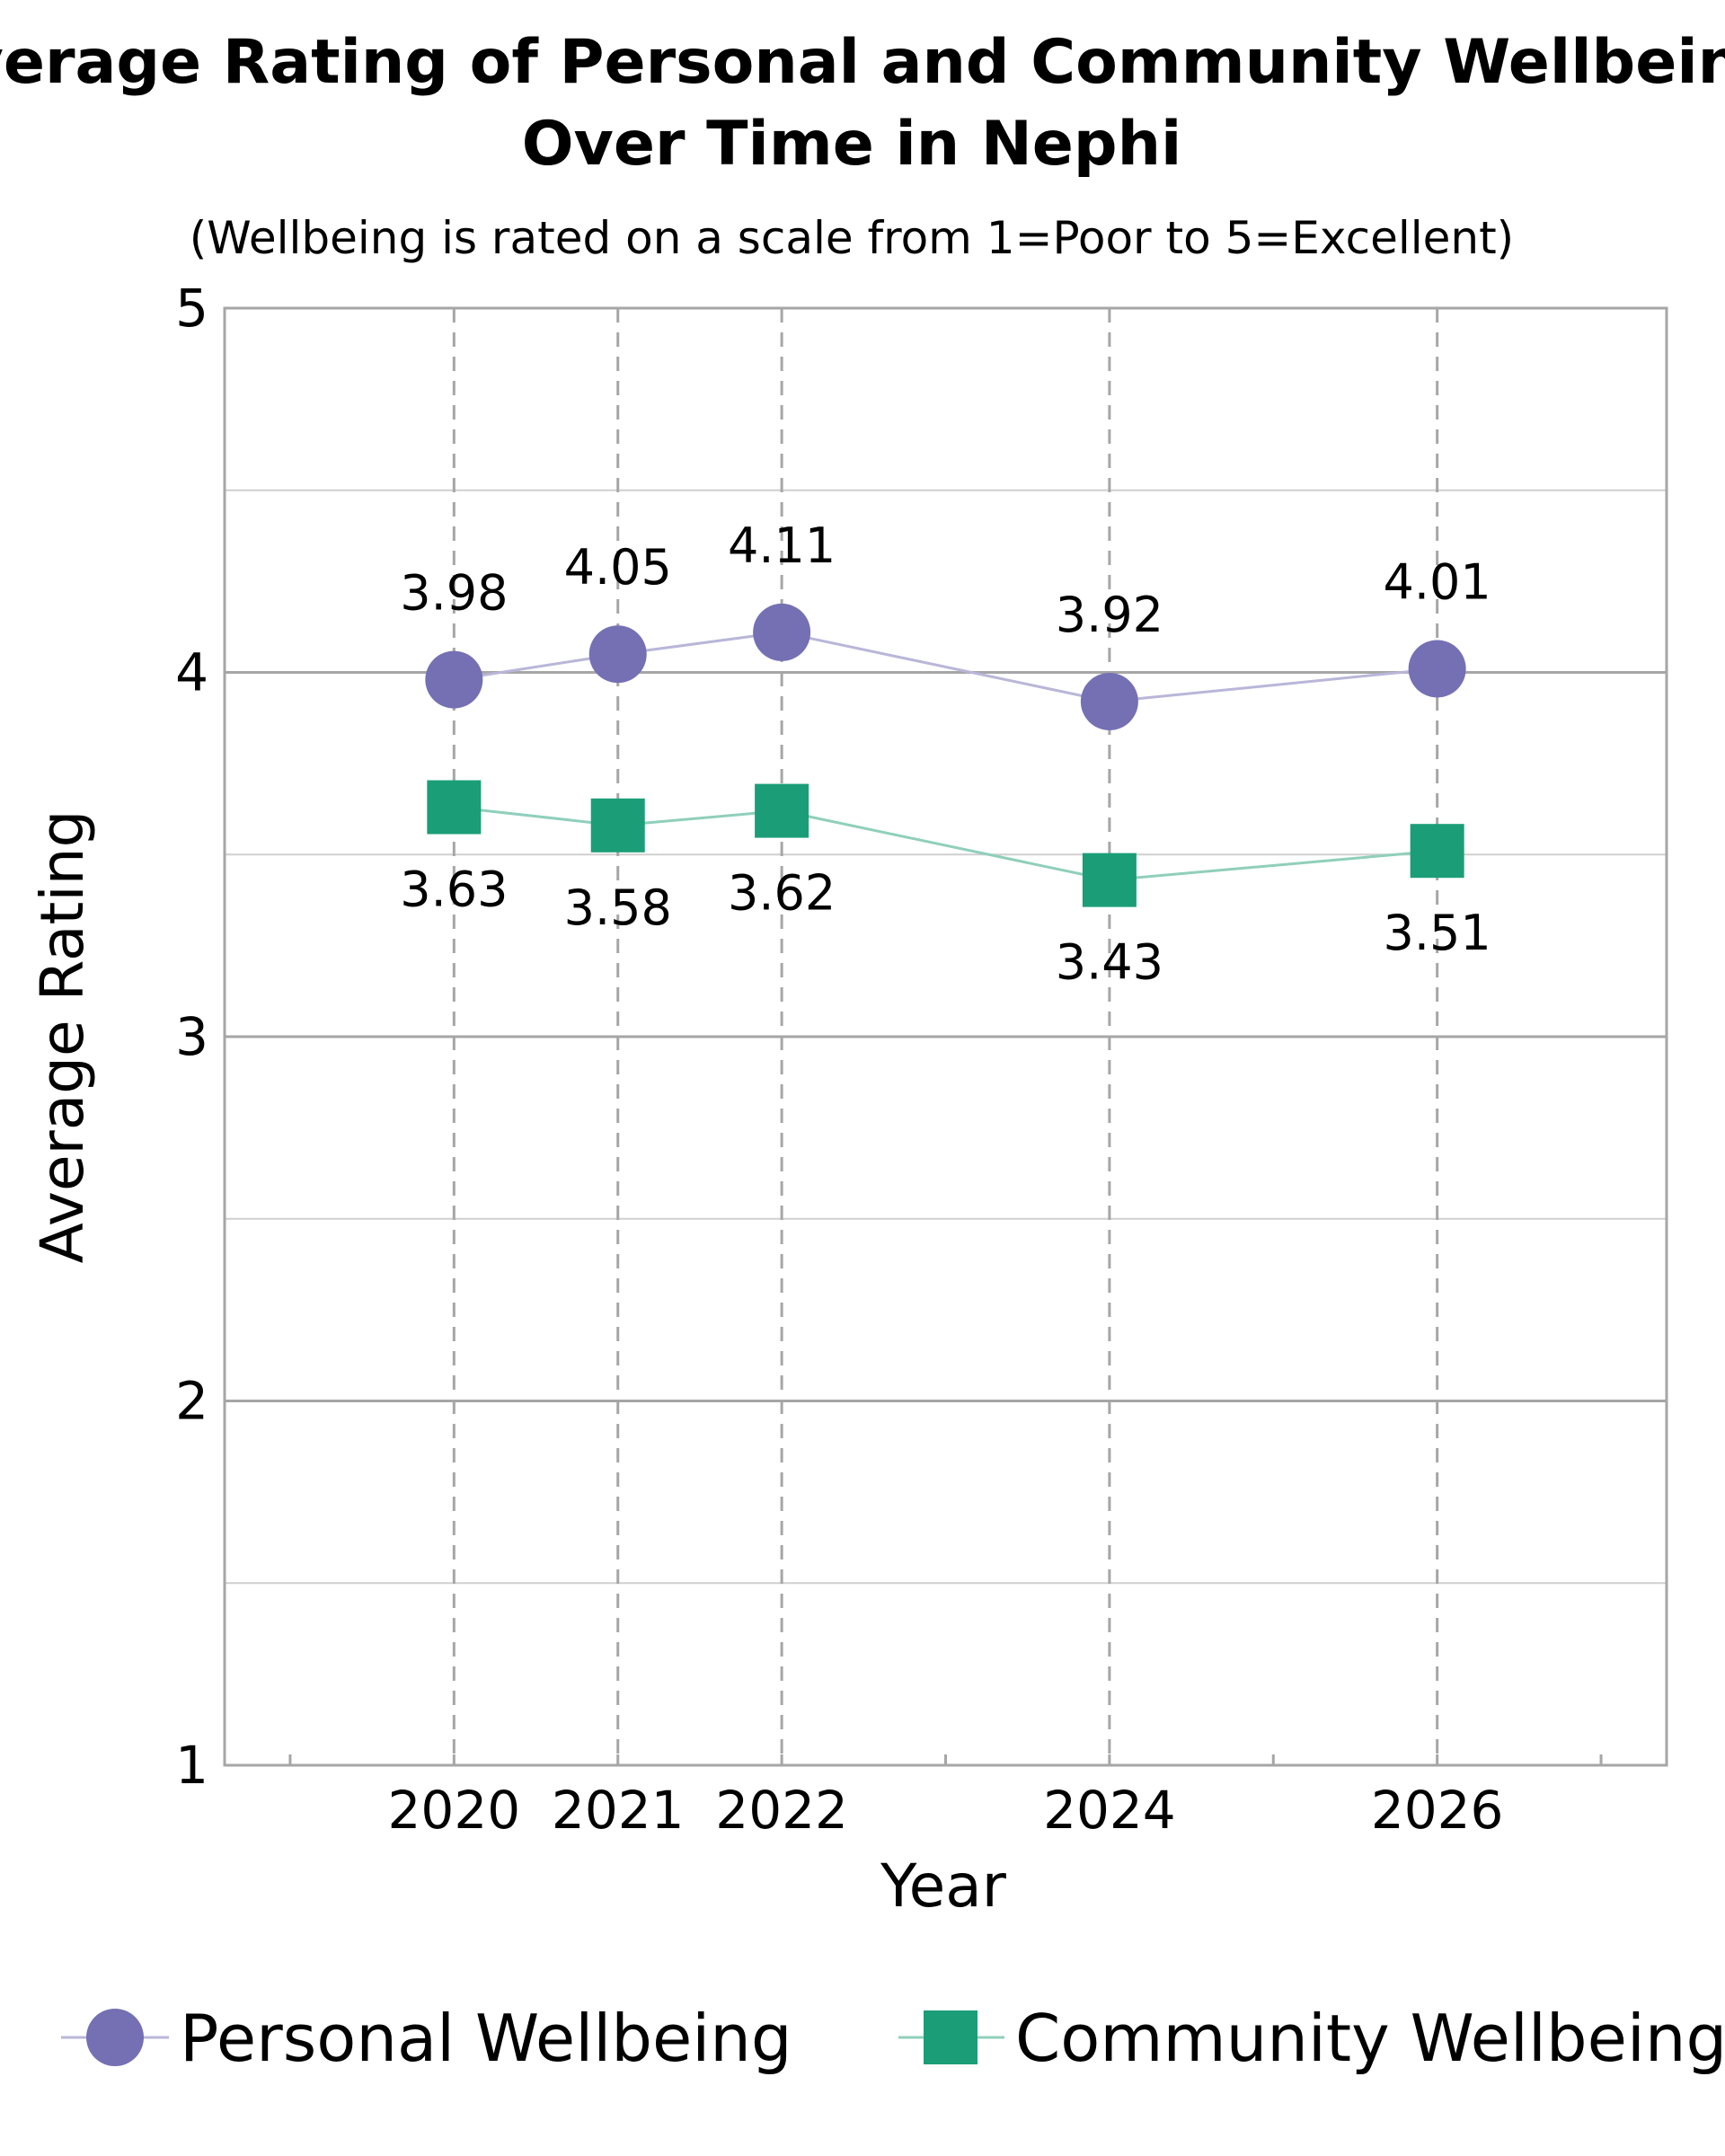  What do you see at coordinates (944, 1886) in the screenshot?
I see `x-axis-label: Year` at bounding box center [944, 1886].